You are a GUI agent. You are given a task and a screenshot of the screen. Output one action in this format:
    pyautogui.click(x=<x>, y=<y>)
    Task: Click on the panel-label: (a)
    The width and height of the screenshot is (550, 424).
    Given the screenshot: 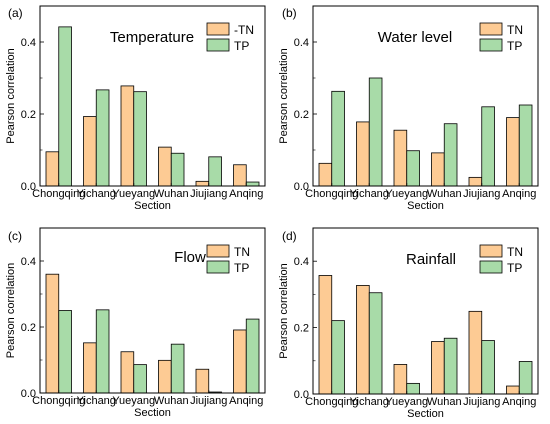 What is the action you would take?
    pyautogui.click(x=15, y=13)
    